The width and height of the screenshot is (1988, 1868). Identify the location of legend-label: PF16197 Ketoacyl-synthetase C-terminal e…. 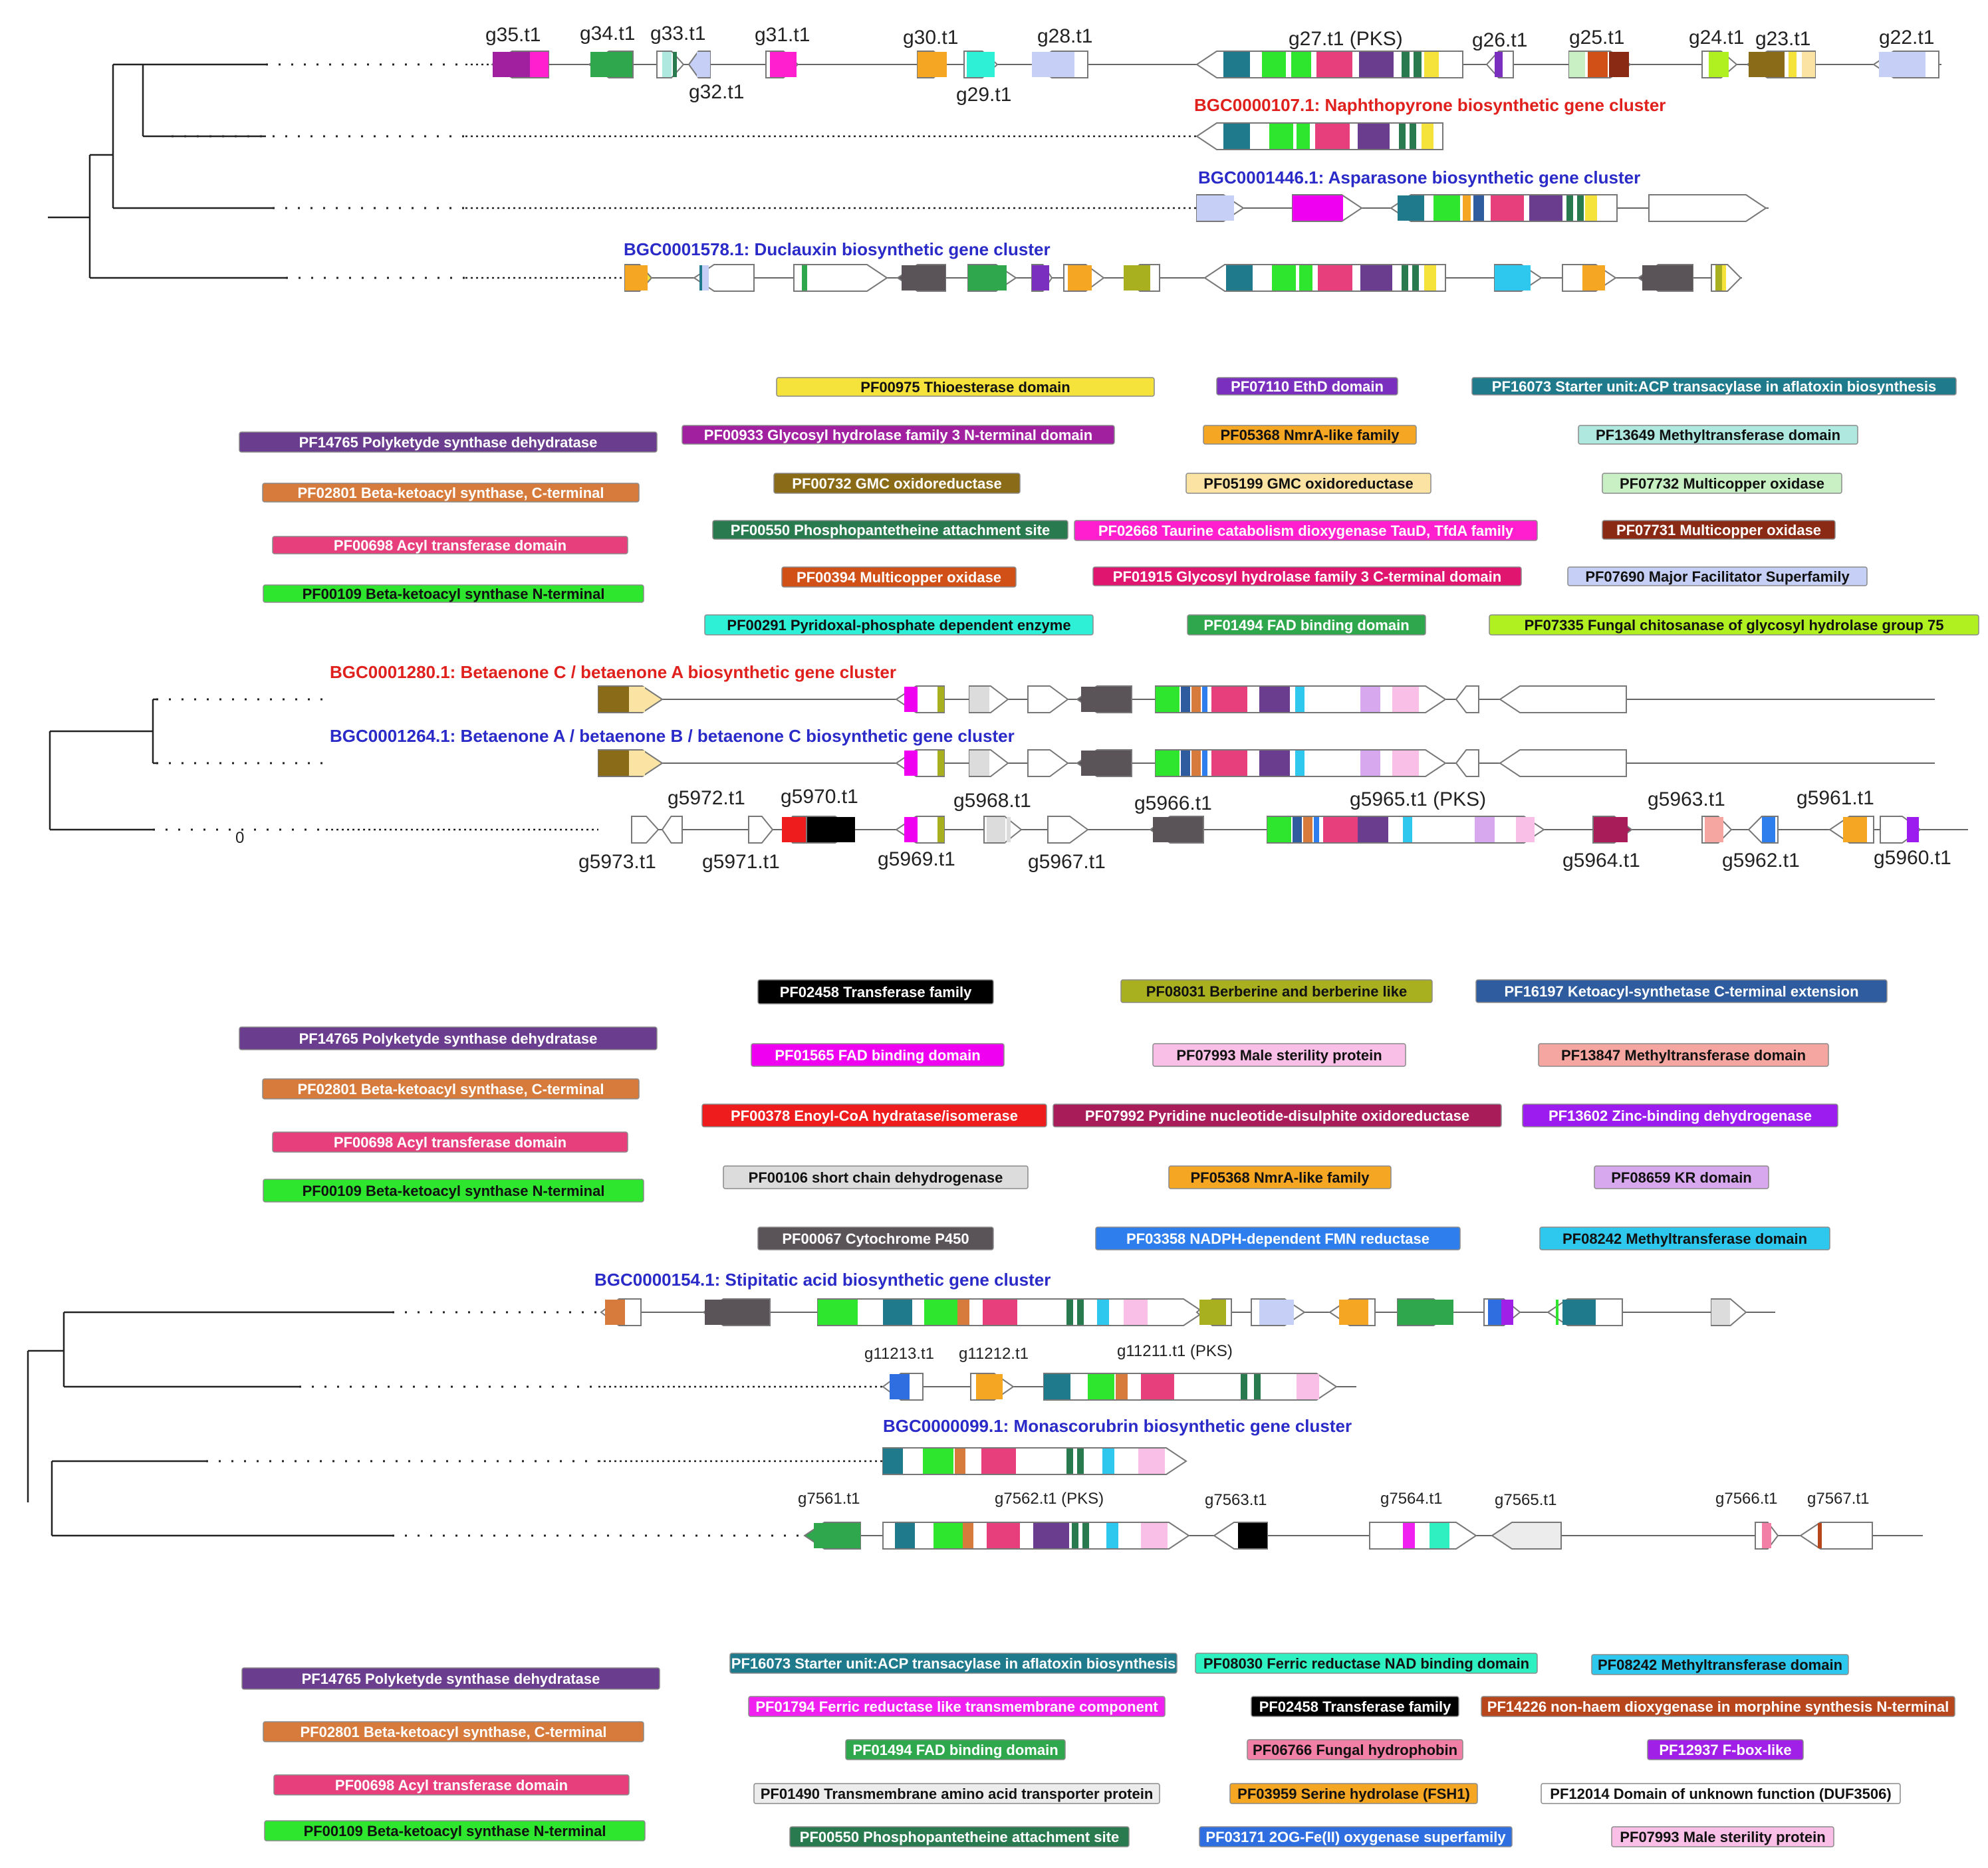
(1681, 992).